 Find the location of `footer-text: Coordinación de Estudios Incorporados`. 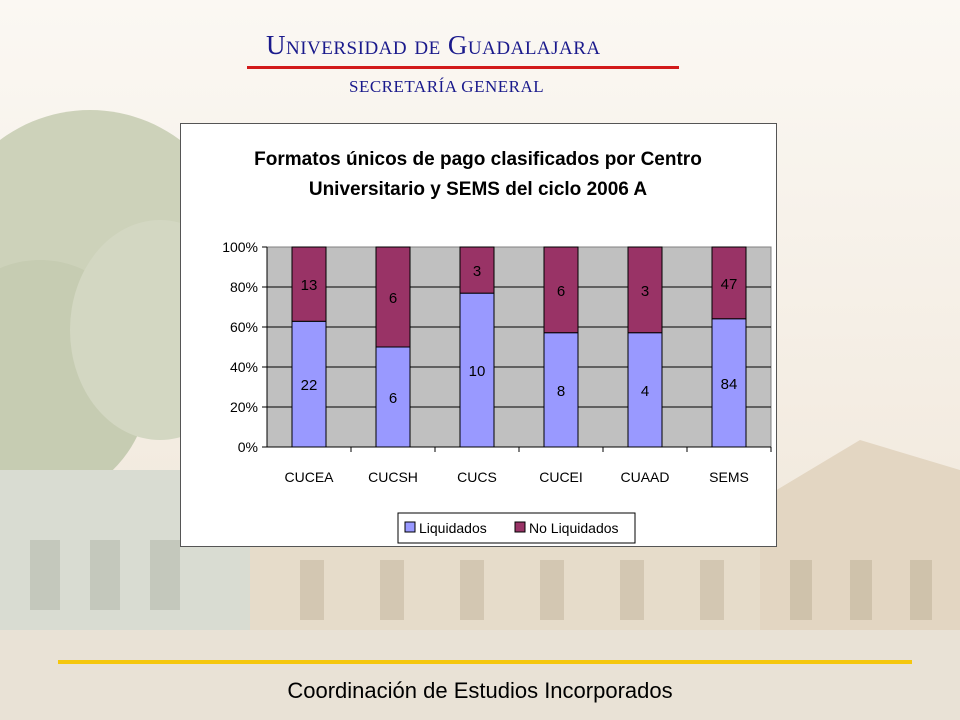

footer-text: Coordinación de Estudios Incorporados is located at coordinates (480, 690).